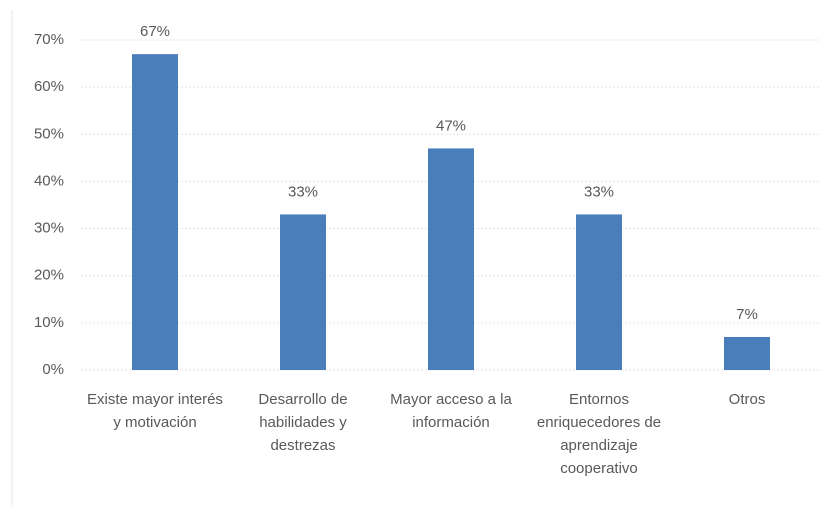 This screenshot has height=512, width=835. What do you see at coordinates (49, 86) in the screenshot?
I see `y-tick-label: 60%` at bounding box center [49, 86].